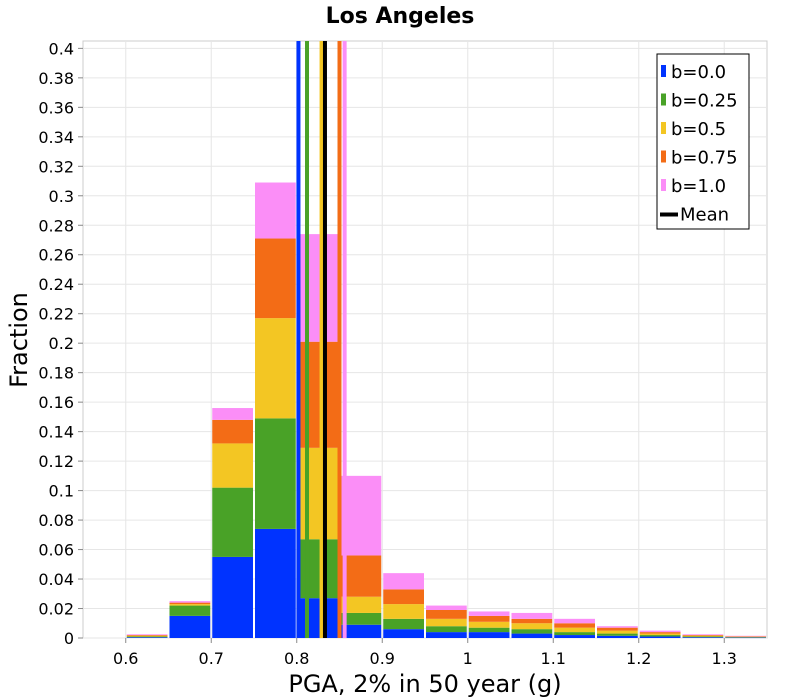  Describe the element at coordinates (56, 461) in the screenshot. I see `y-tick-label-6: 0.12` at that location.